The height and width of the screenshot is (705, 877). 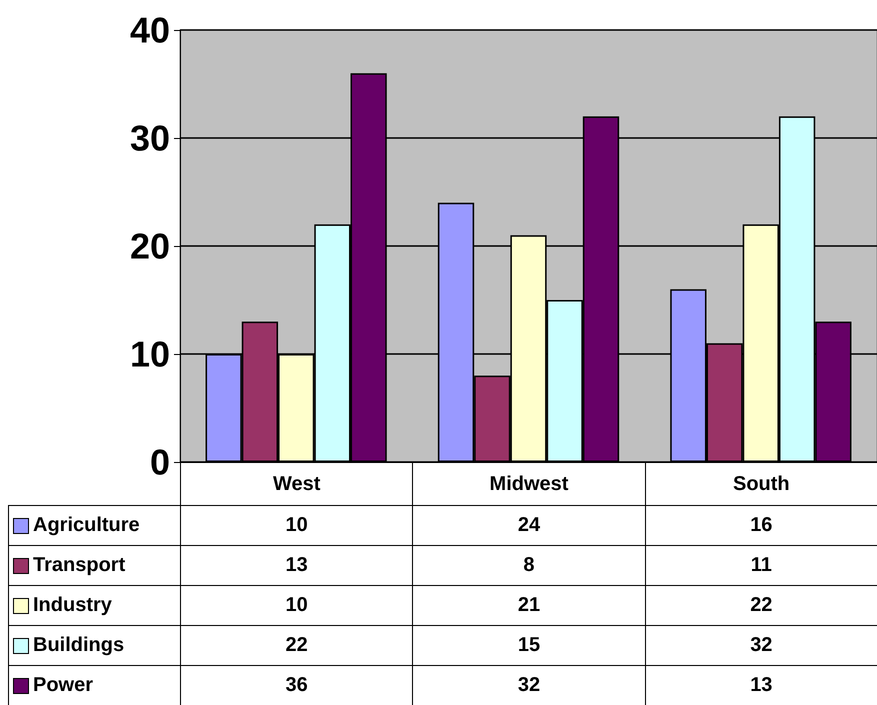 What do you see at coordinates (529, 565) in the screenshot?
I see `data-label: 8` at bounding box center [529, 565].